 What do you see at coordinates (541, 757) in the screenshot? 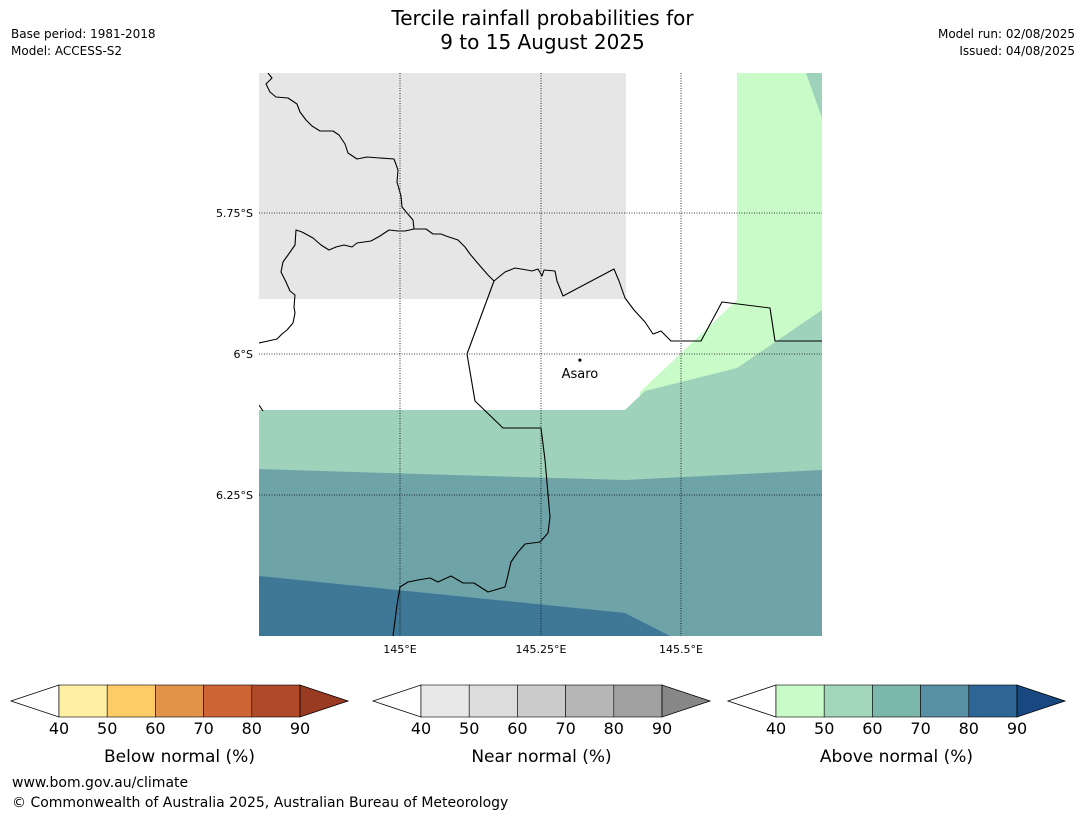
I see `colorbar-label: Near normal (%)` at bounding box center [541, 757].